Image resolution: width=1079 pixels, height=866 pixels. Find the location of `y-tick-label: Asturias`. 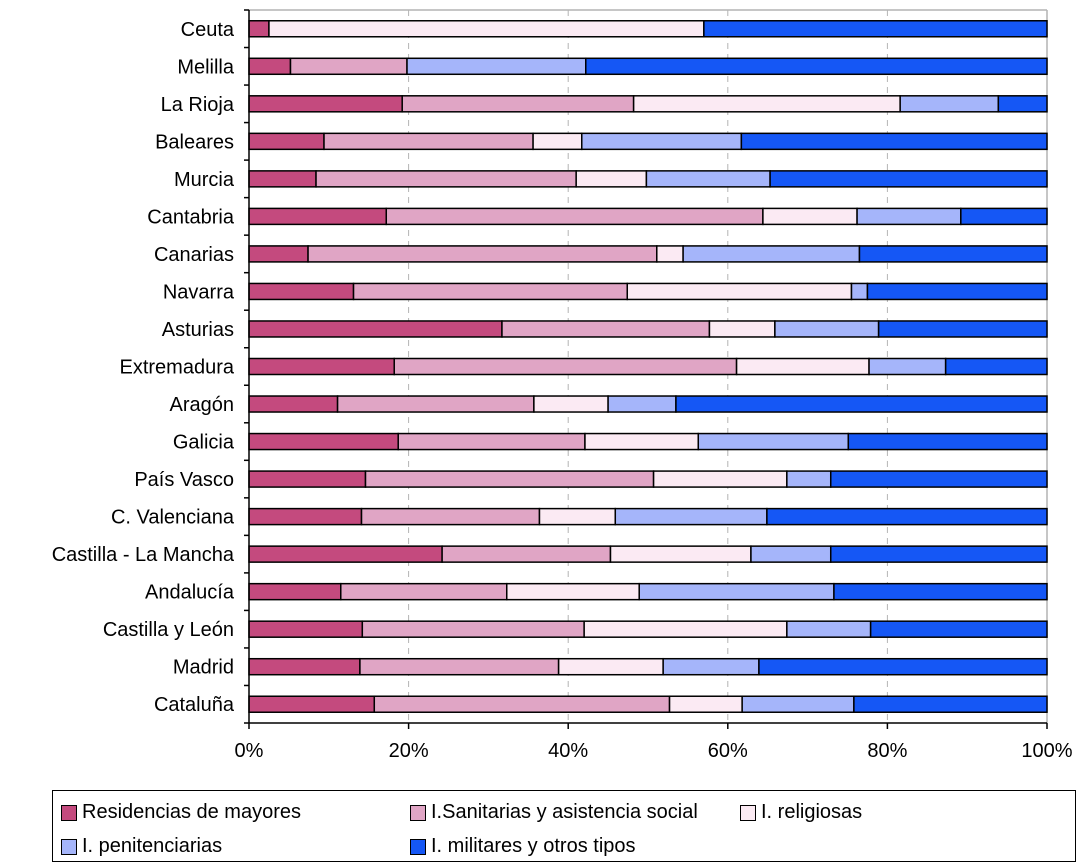

y-tick-label: Asturias is located at coordinates (198, 330).